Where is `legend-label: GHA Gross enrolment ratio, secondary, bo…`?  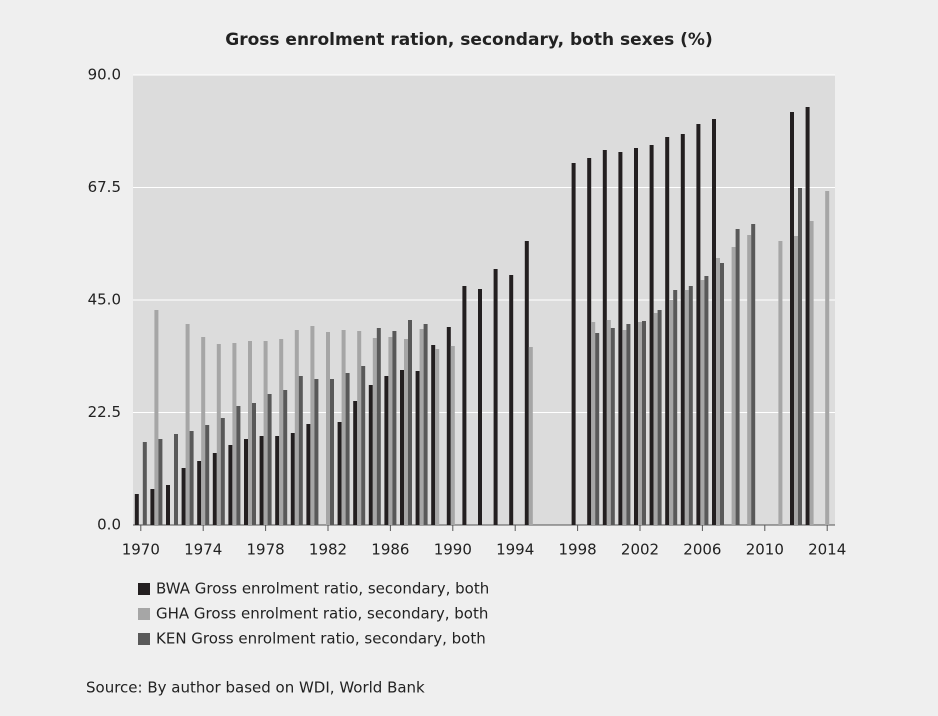
legend-label: GHA Gross enrolment ratio, secondary, bo… is located at coordinates (322, 614).